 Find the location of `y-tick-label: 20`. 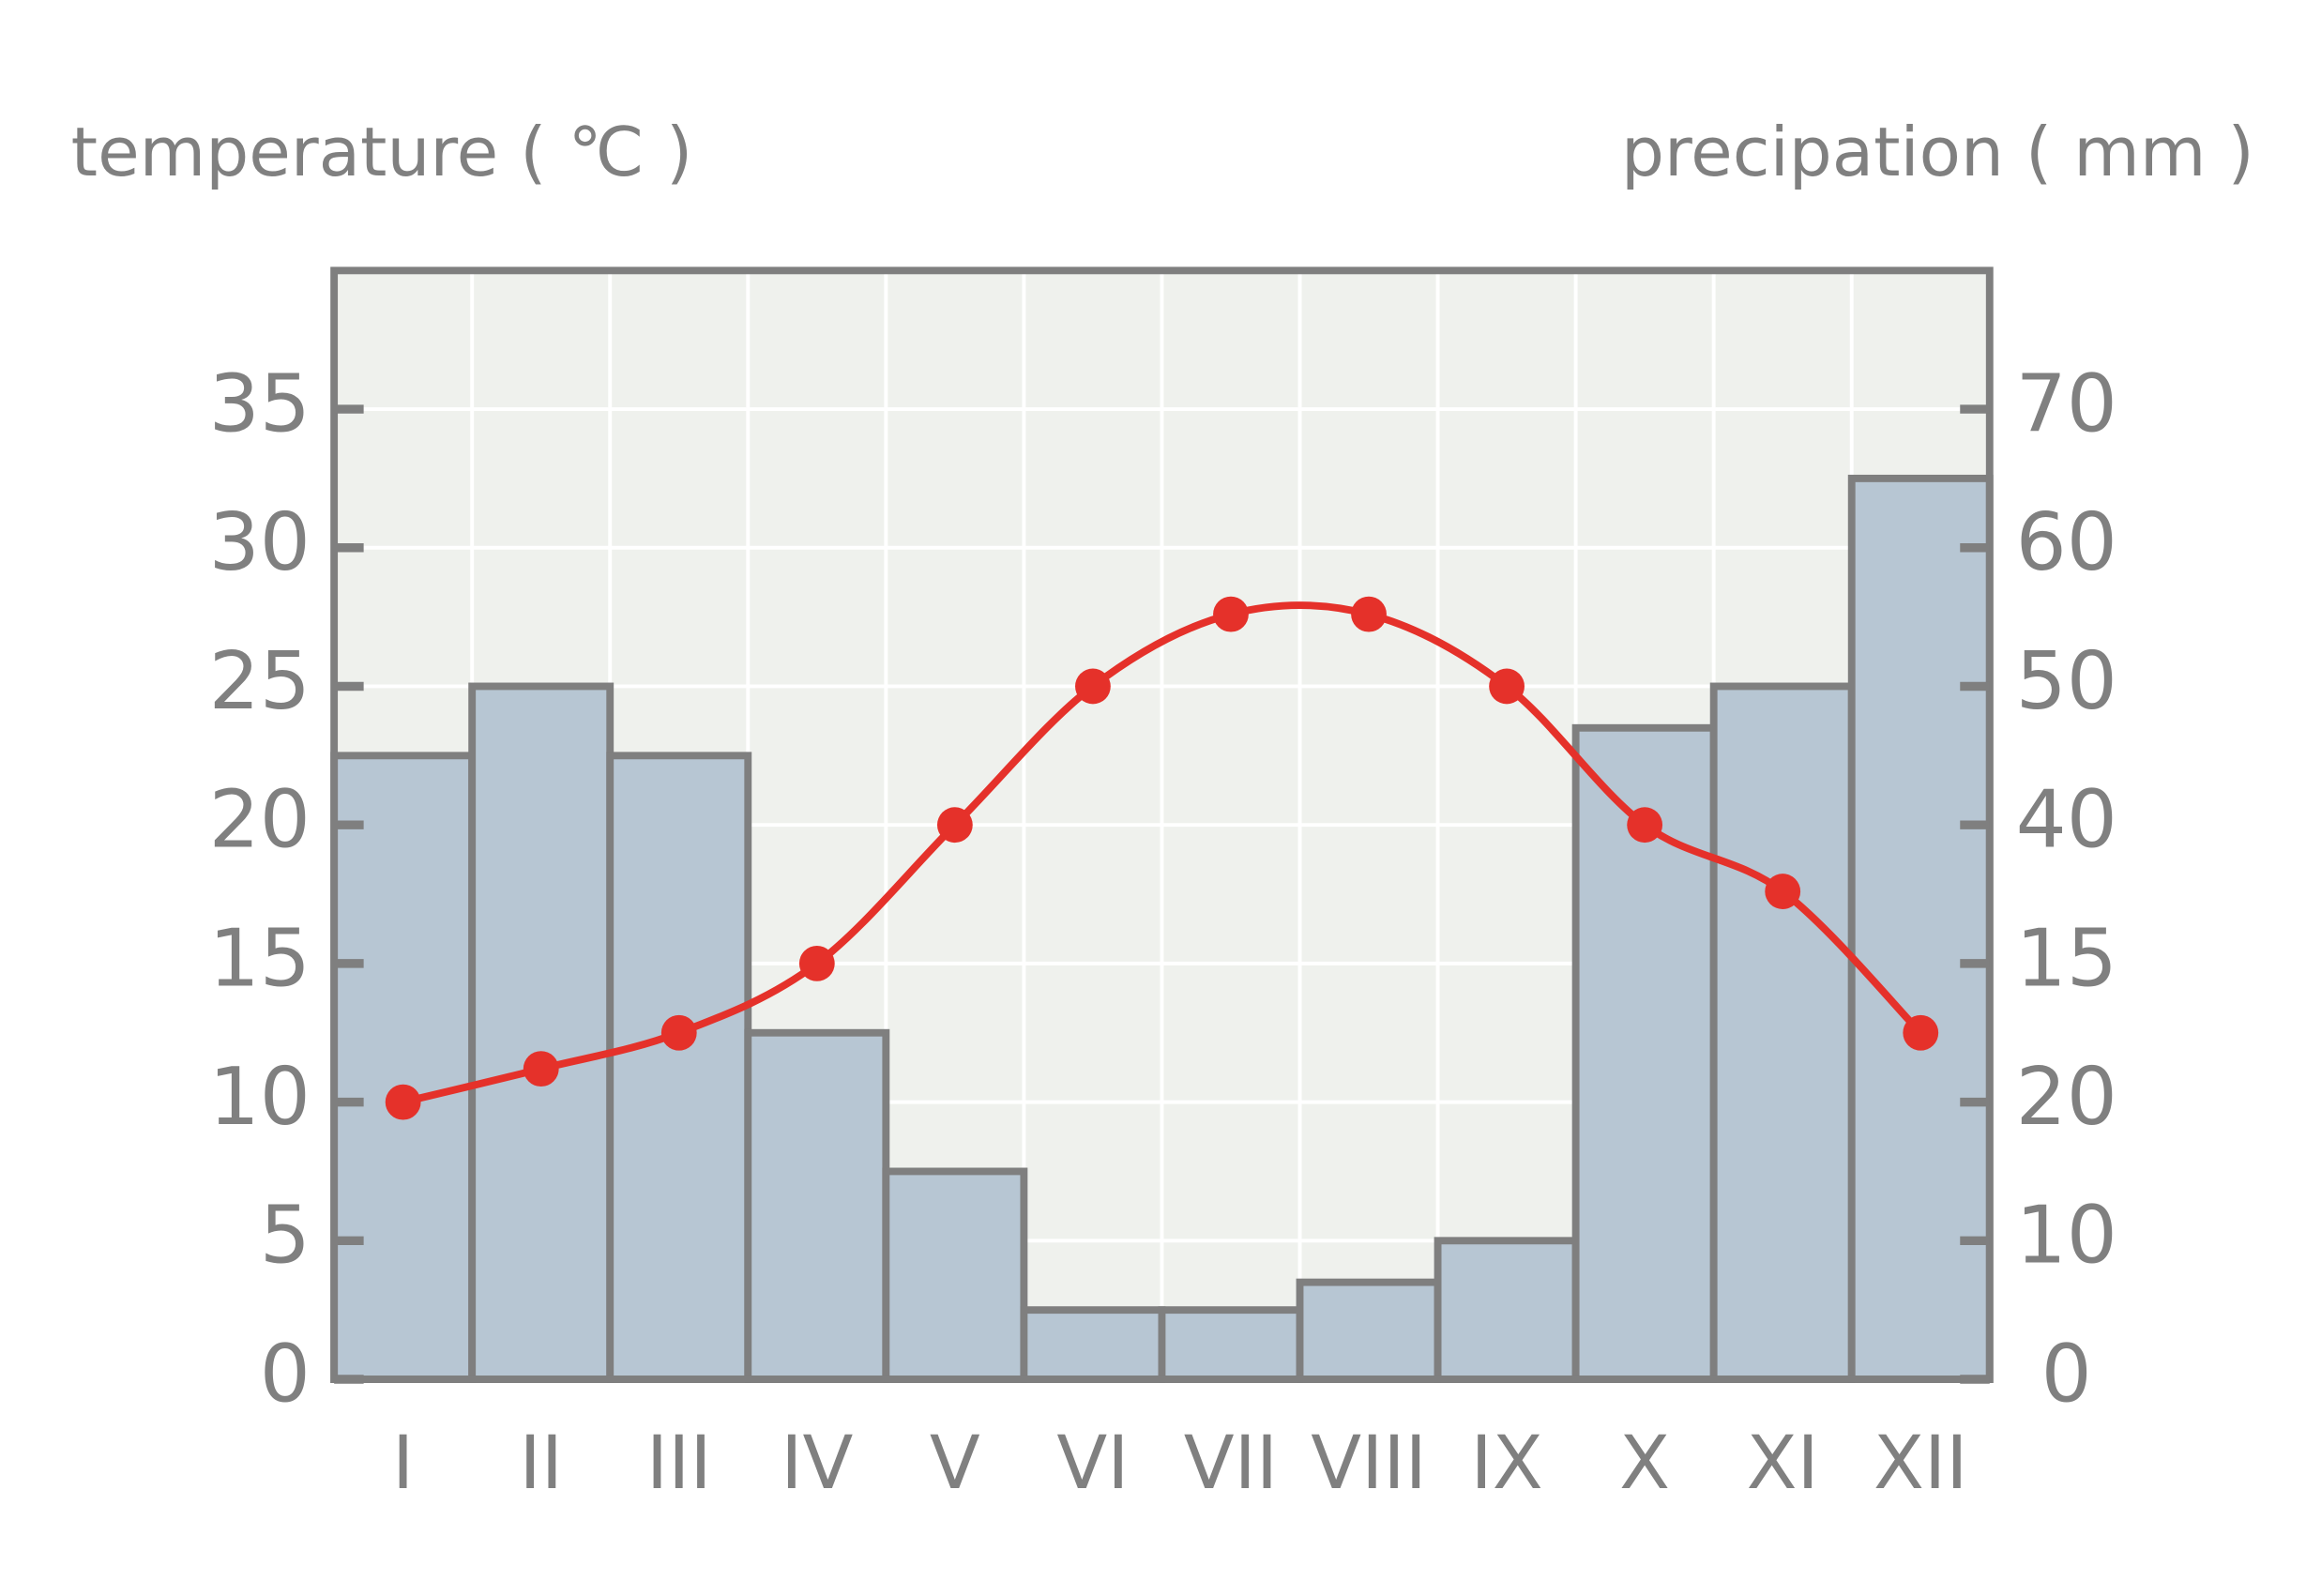

y-tick-label: 20 is located at coordinates (260, 820).